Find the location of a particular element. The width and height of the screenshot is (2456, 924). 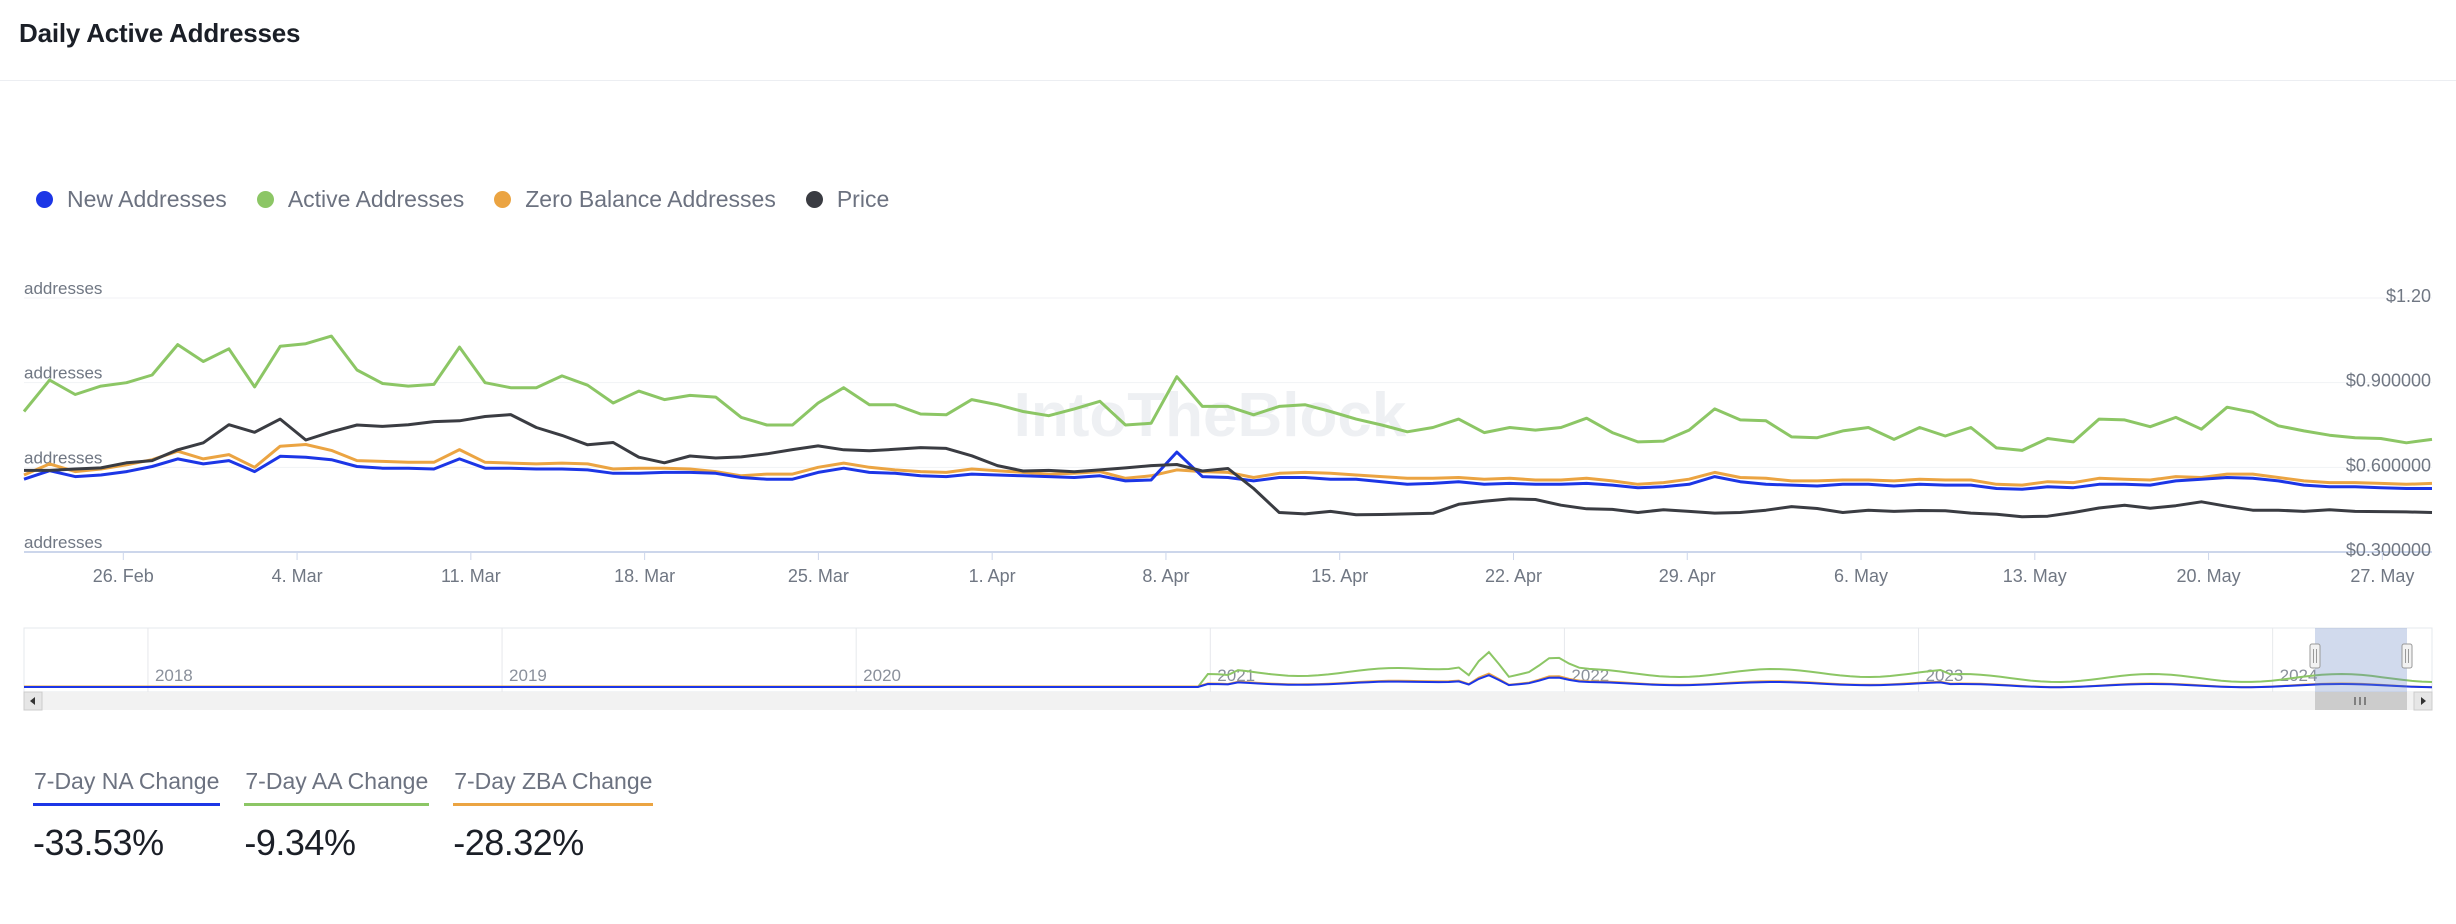

stat-label: 7-Day AA Change is located at coordinates (337, 787).